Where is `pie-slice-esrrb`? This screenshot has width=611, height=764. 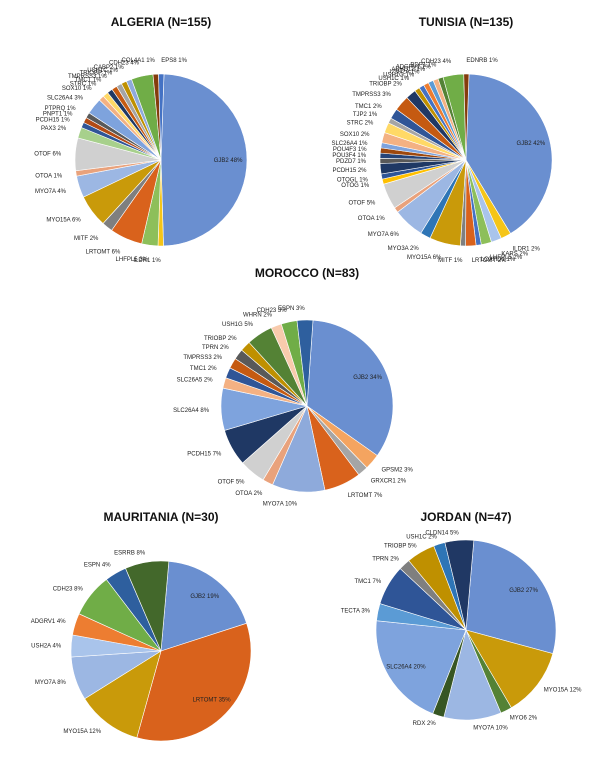 pie-slice-esrrb is located at coordinates (147, 606).